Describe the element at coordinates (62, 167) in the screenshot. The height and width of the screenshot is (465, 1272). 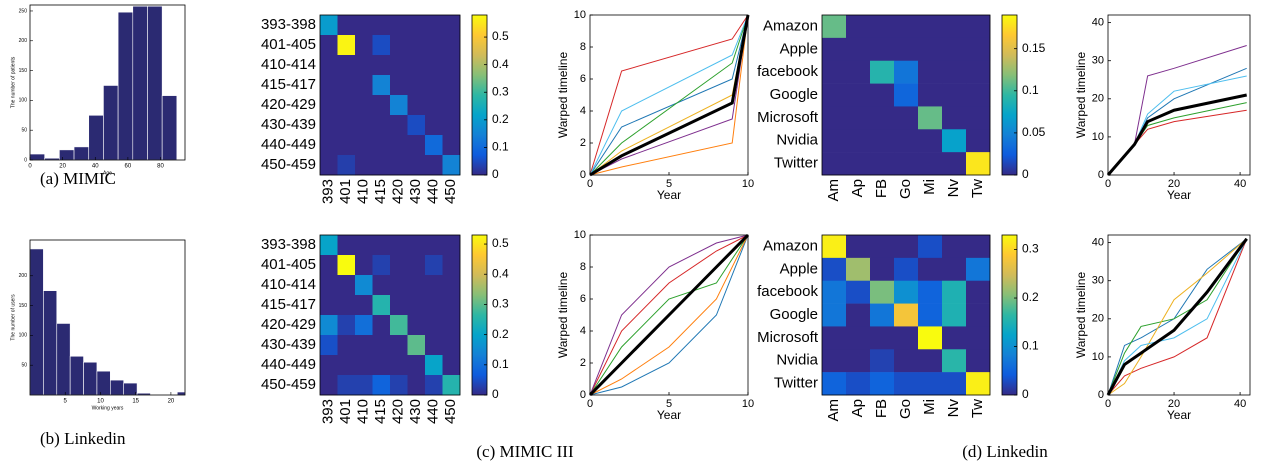
I see `x-tick-label: 20` at that location.